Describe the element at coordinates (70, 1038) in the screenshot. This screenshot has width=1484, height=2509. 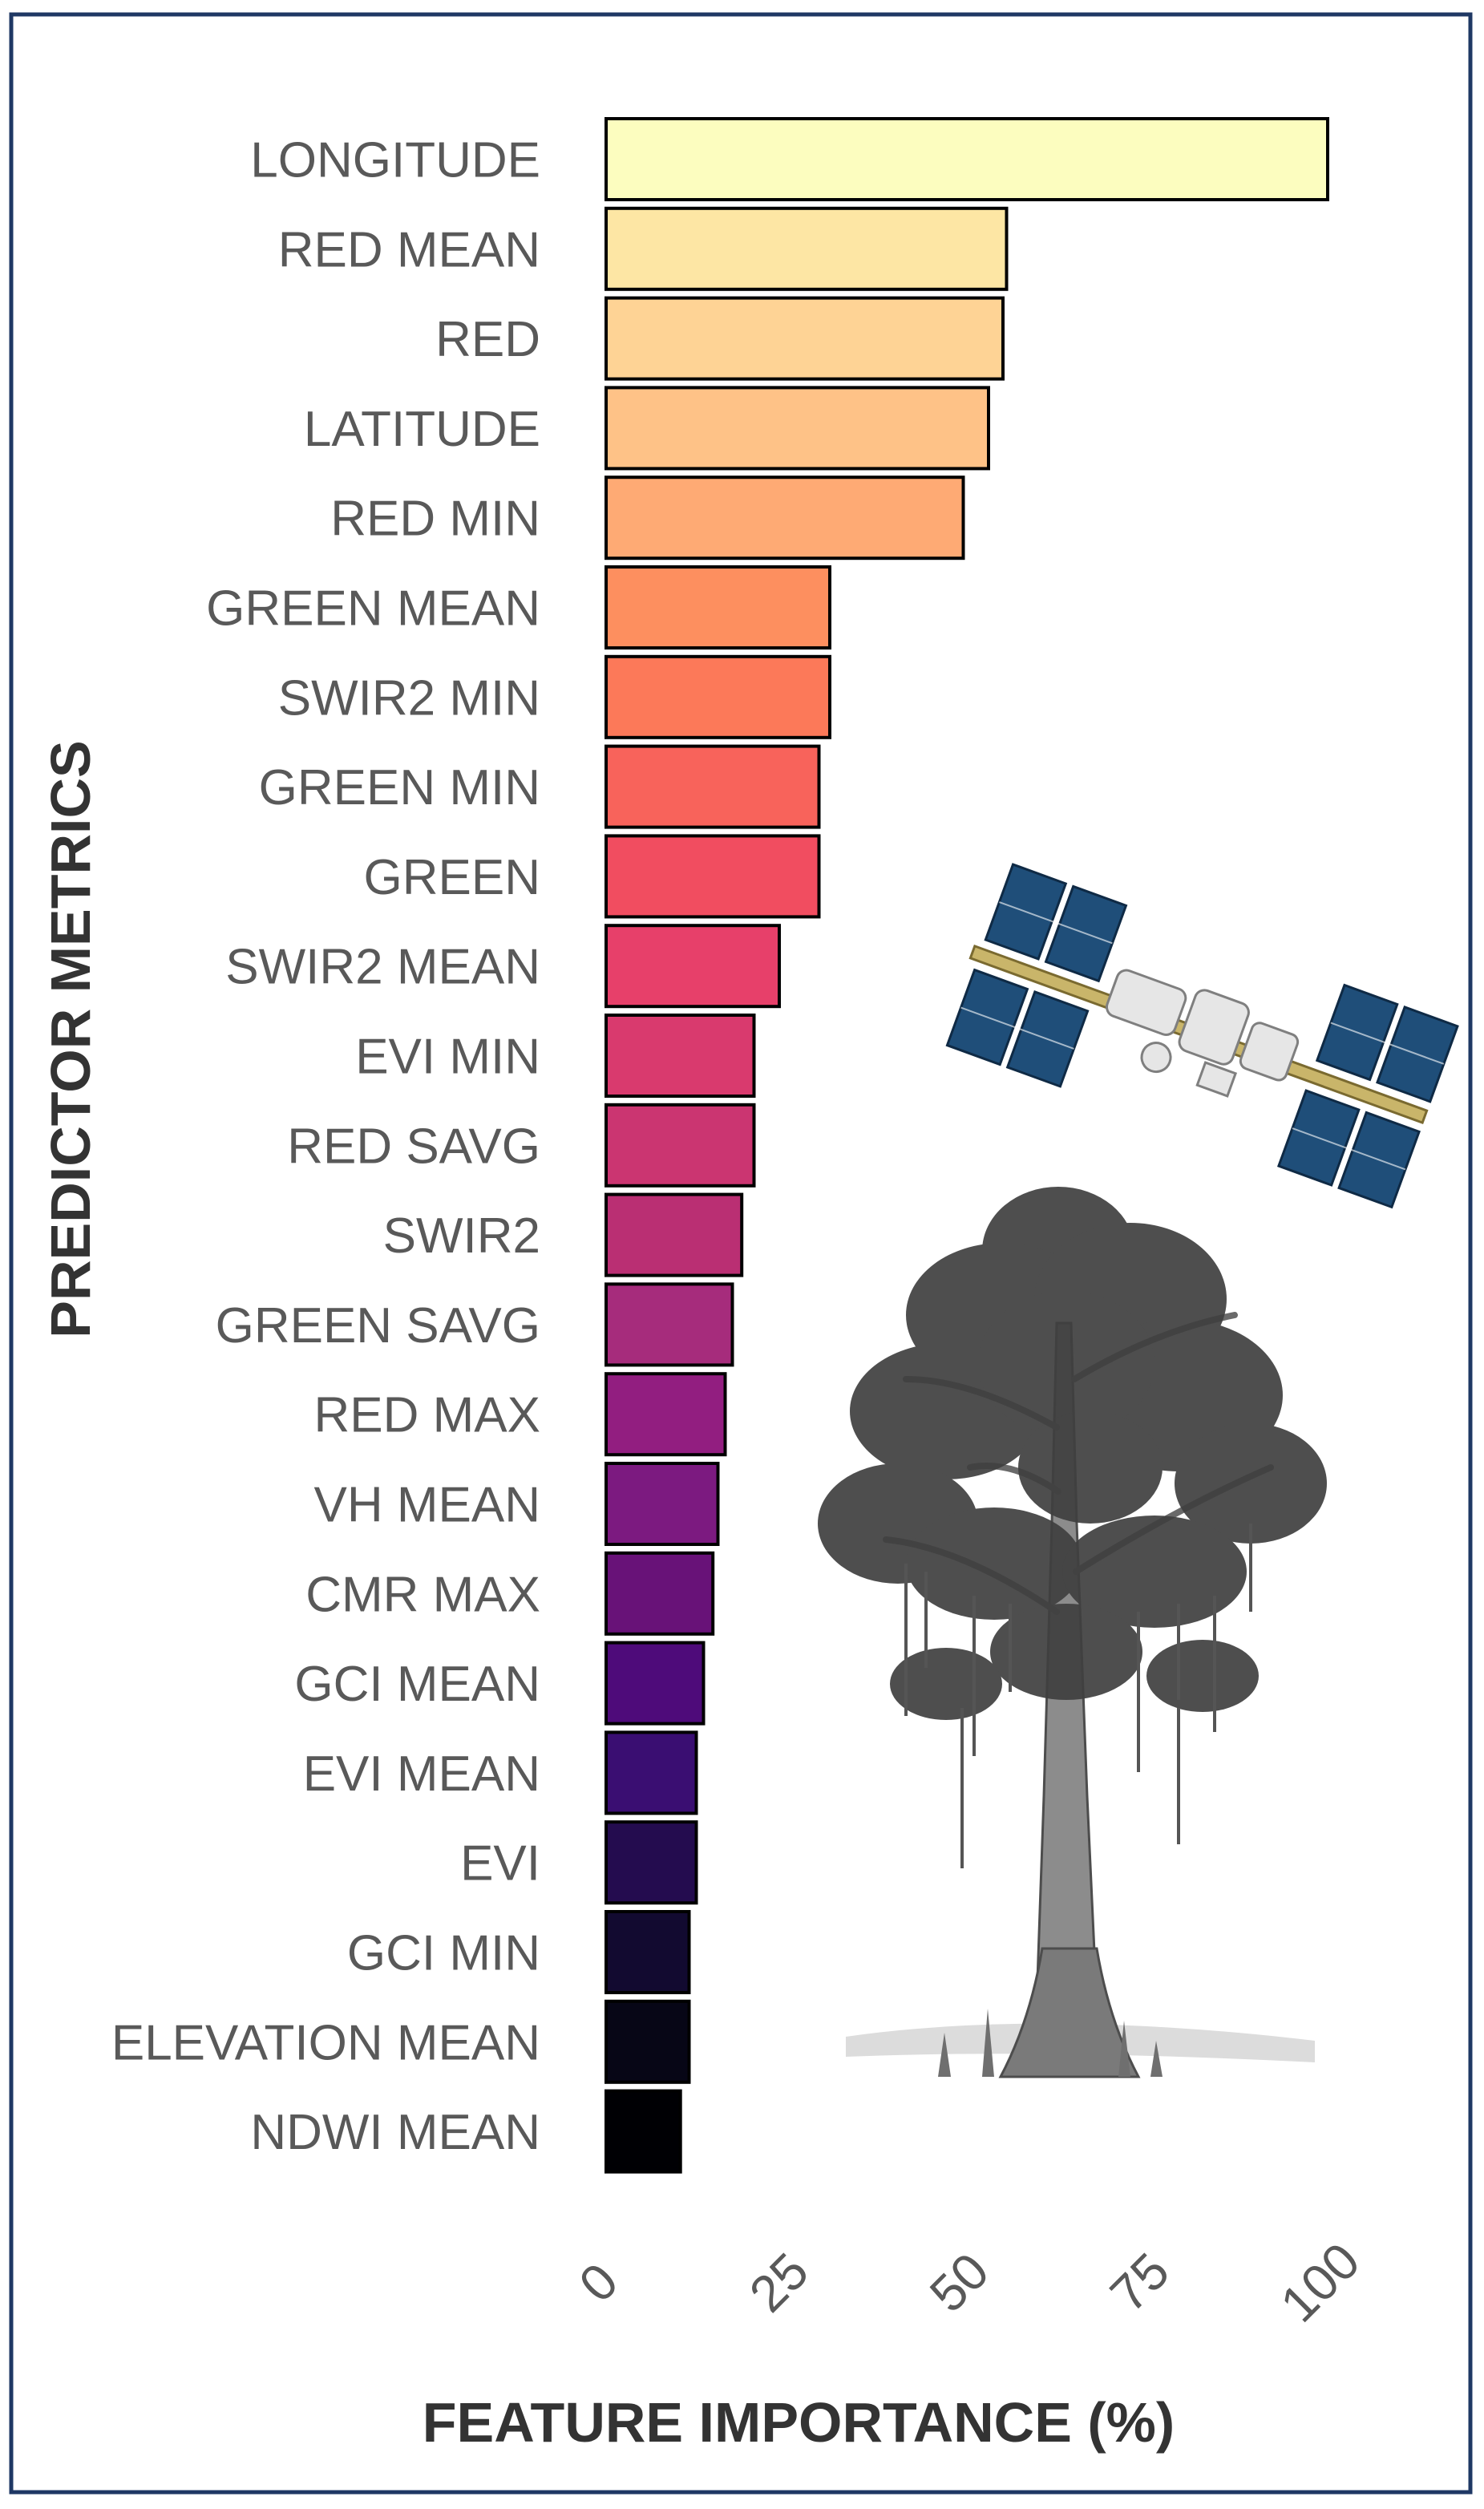
I see `y-axis-title: PREDICTOR METRICS` at that location.